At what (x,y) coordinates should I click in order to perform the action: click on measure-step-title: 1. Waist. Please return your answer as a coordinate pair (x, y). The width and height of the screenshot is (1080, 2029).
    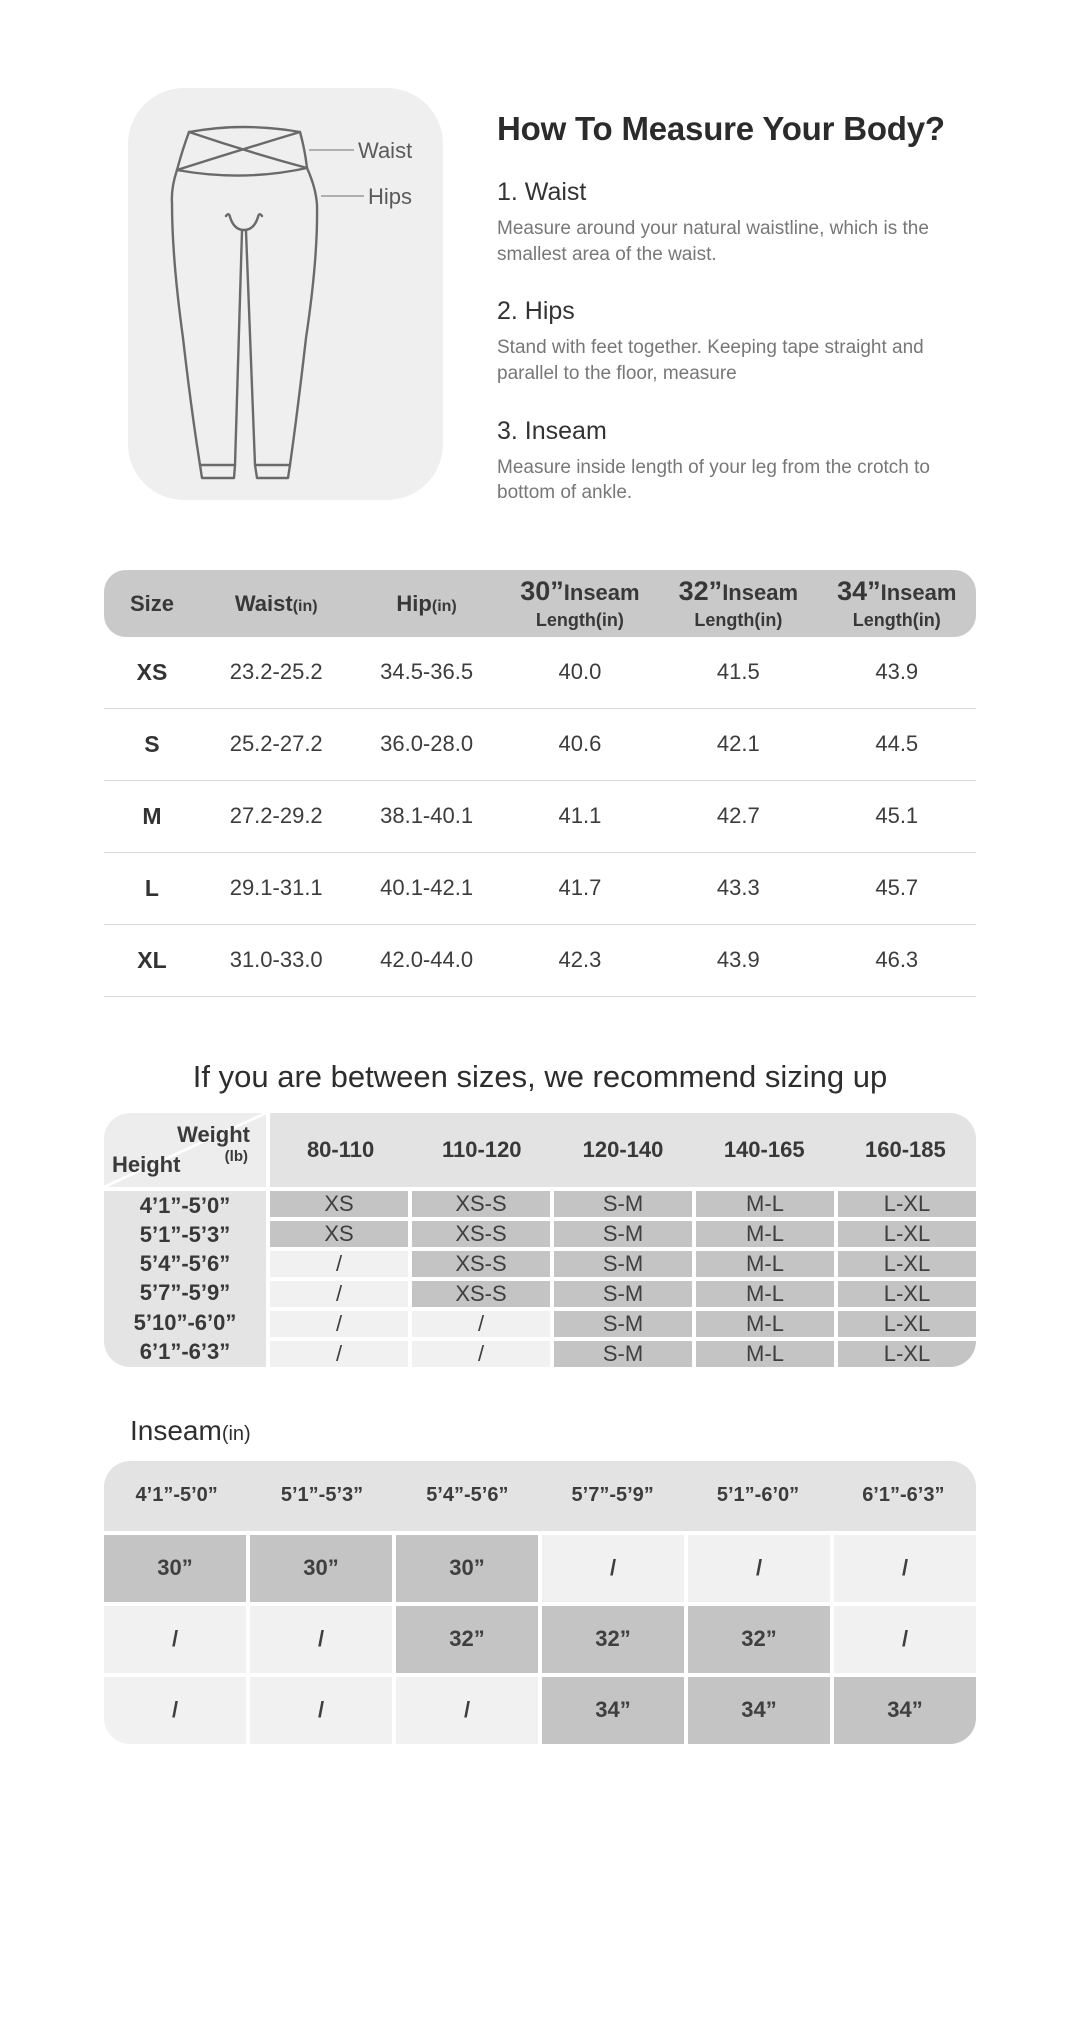
    Looking at the image, I should click on (542, 192).